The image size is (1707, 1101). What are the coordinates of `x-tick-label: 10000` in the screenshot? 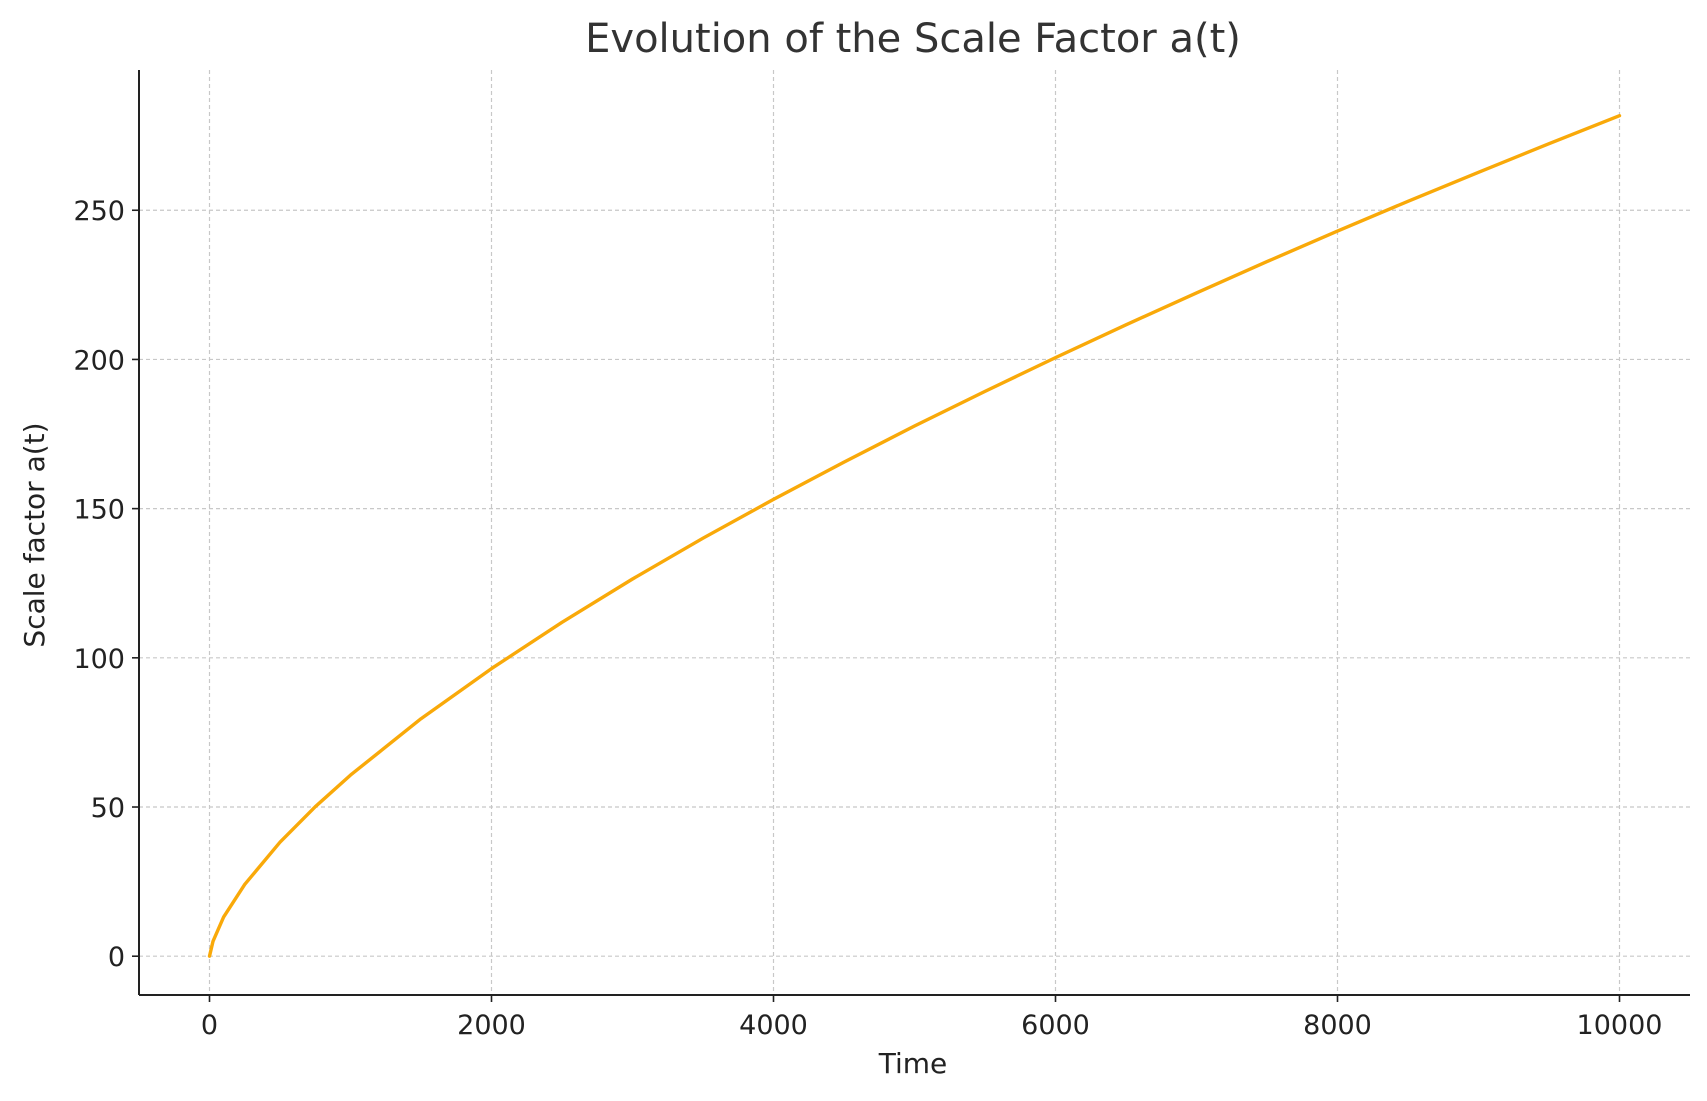 It's located at (1620, 1025).